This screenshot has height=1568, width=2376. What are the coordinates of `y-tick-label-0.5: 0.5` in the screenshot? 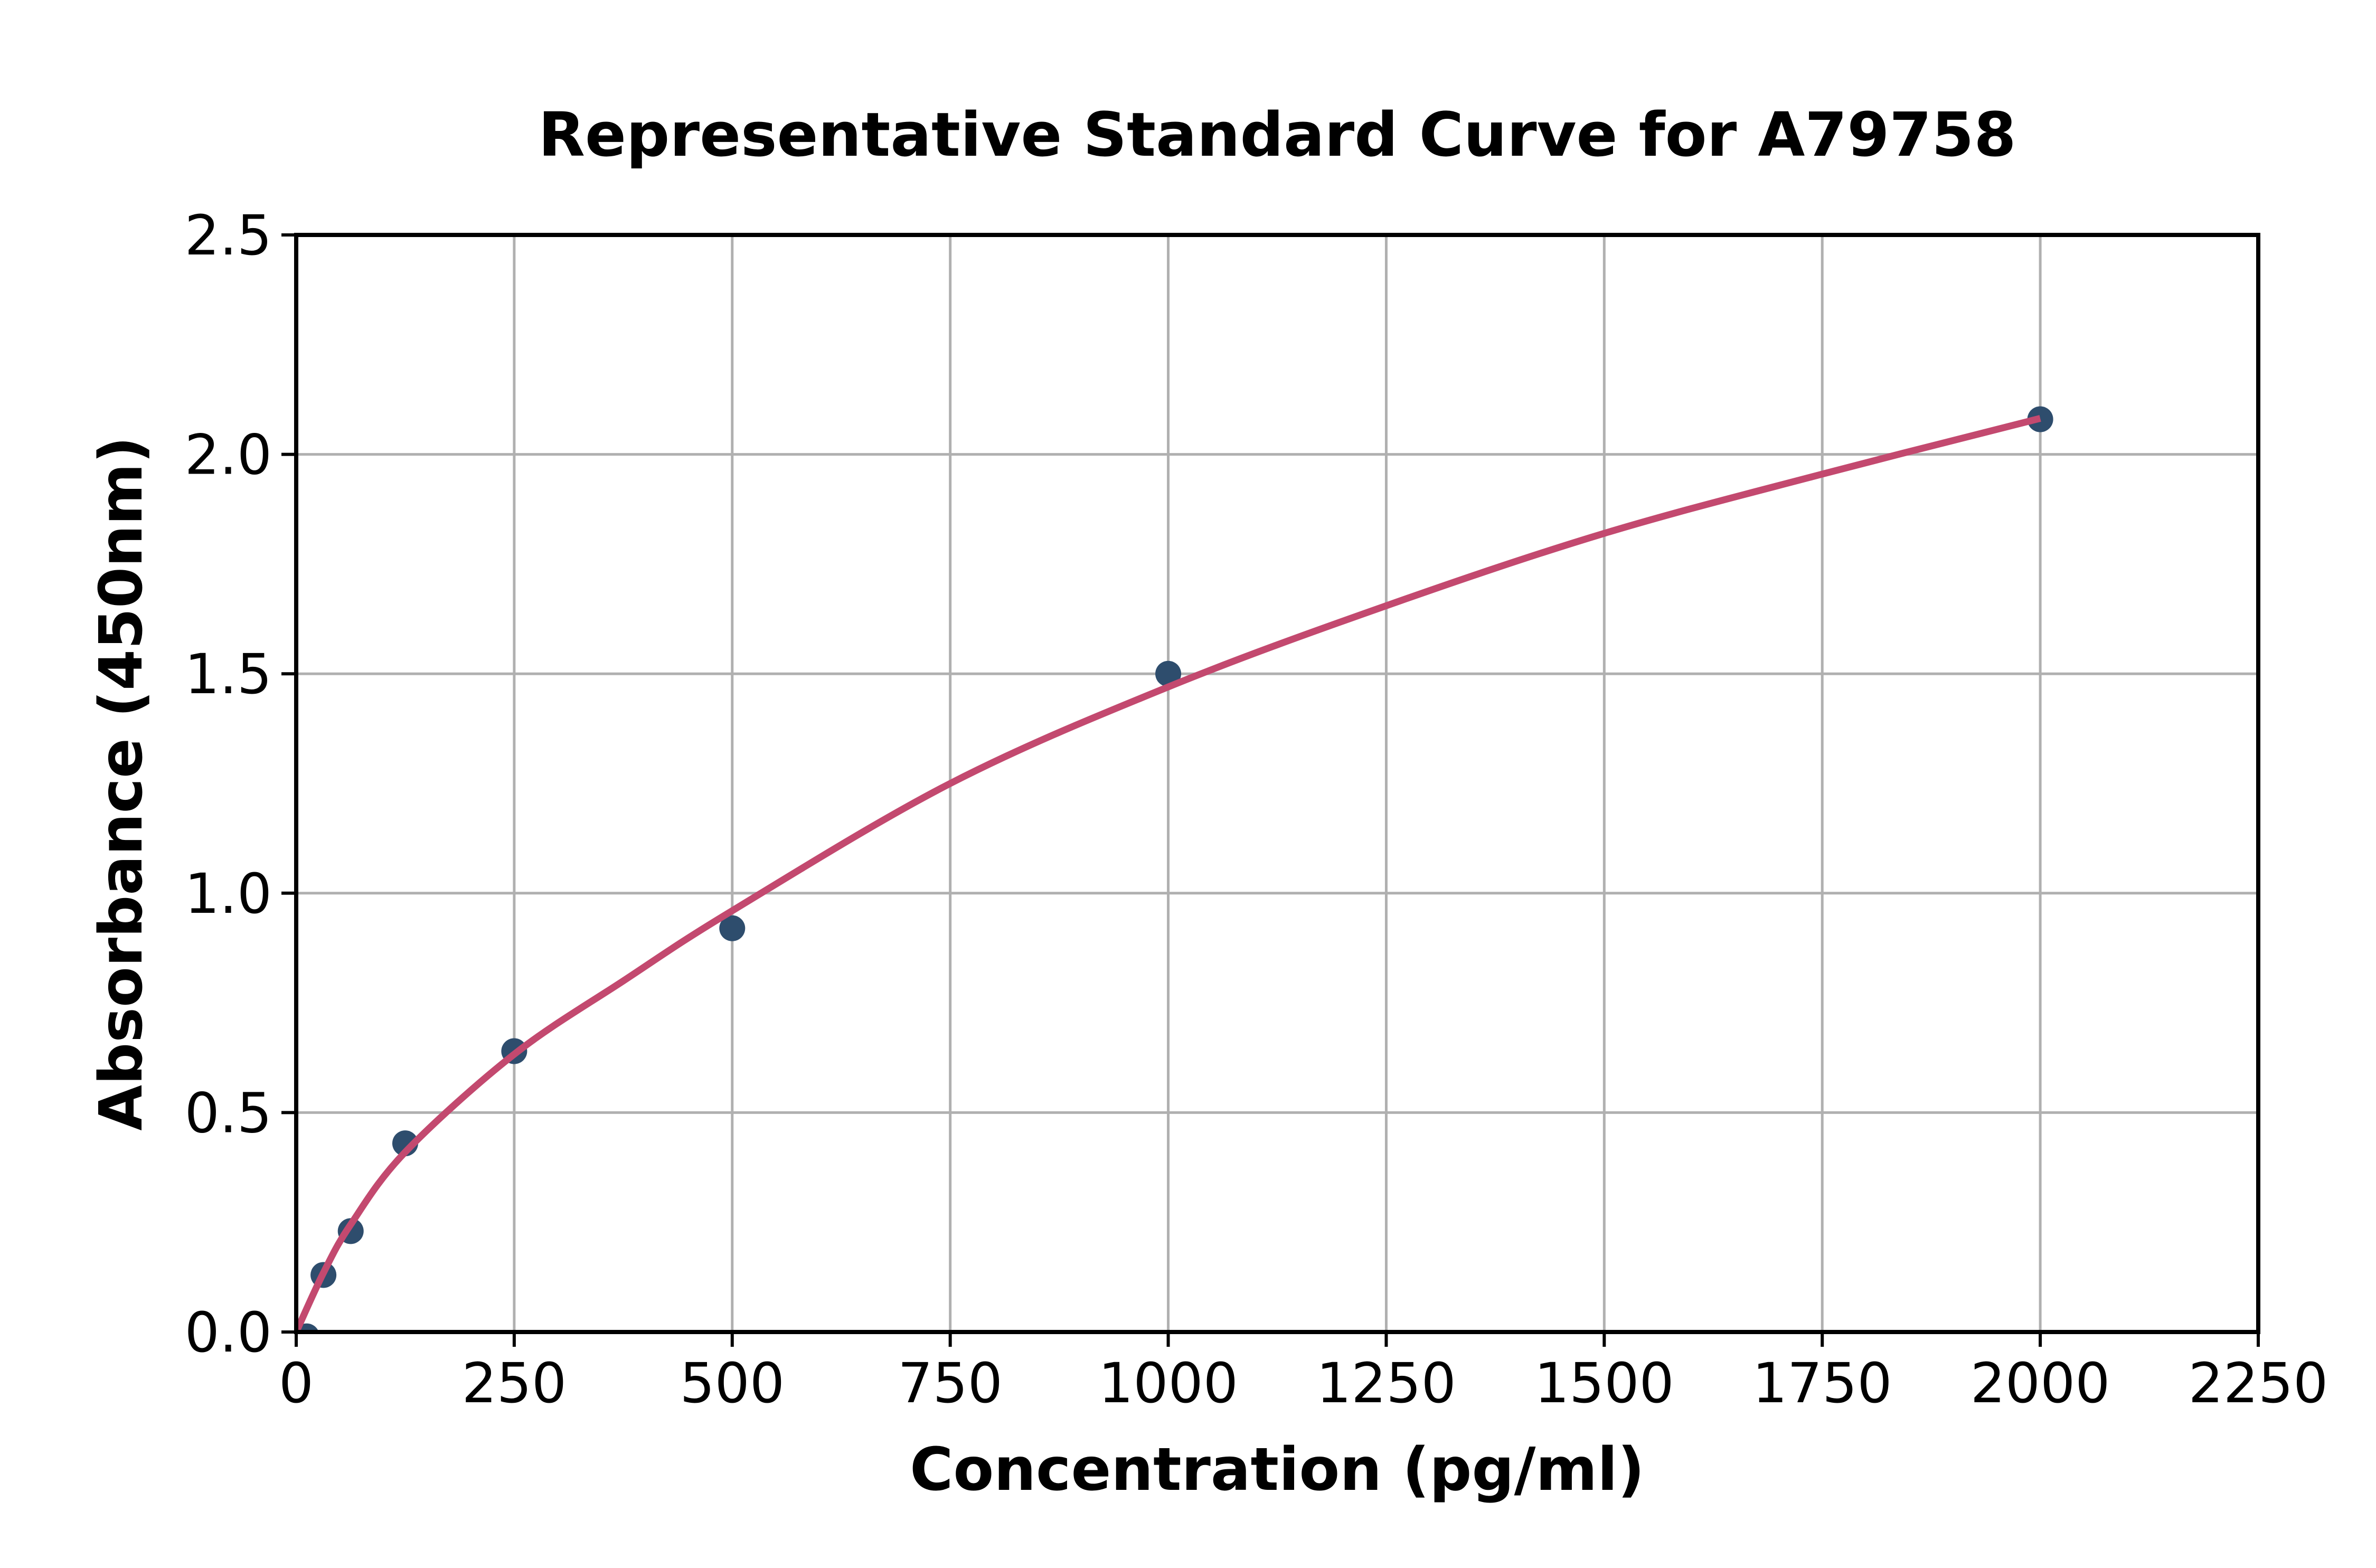 It's located at (229, 1113).